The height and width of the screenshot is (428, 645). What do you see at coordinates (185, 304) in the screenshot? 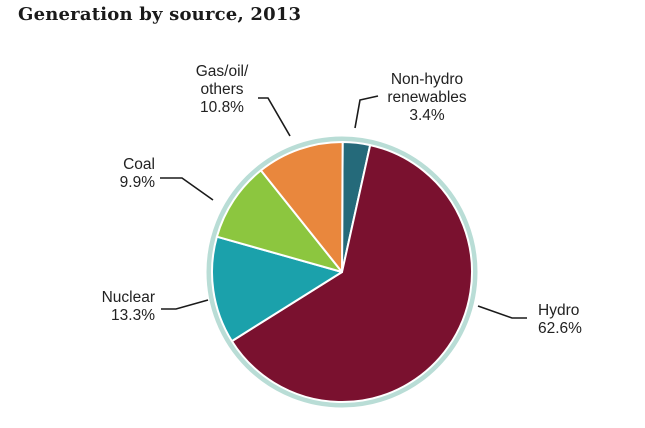
I see `leader-line-nuclear` at bounding box center [185, 304].